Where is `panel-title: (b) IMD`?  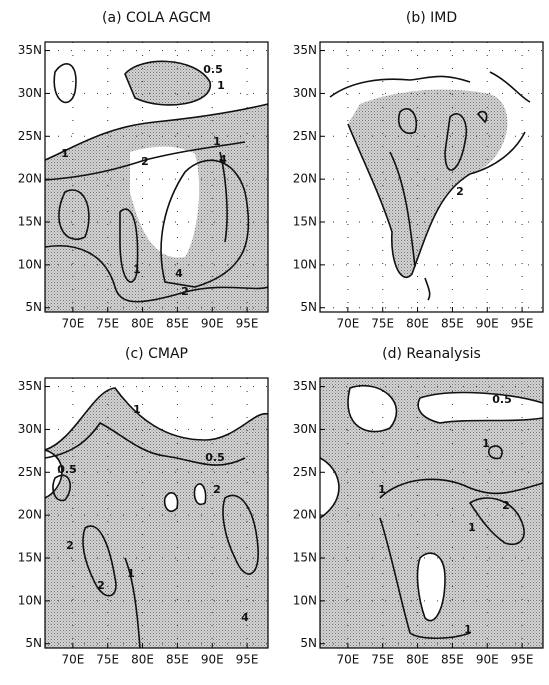 panel-title: (b) IMD is located at coordinates (431, 18).